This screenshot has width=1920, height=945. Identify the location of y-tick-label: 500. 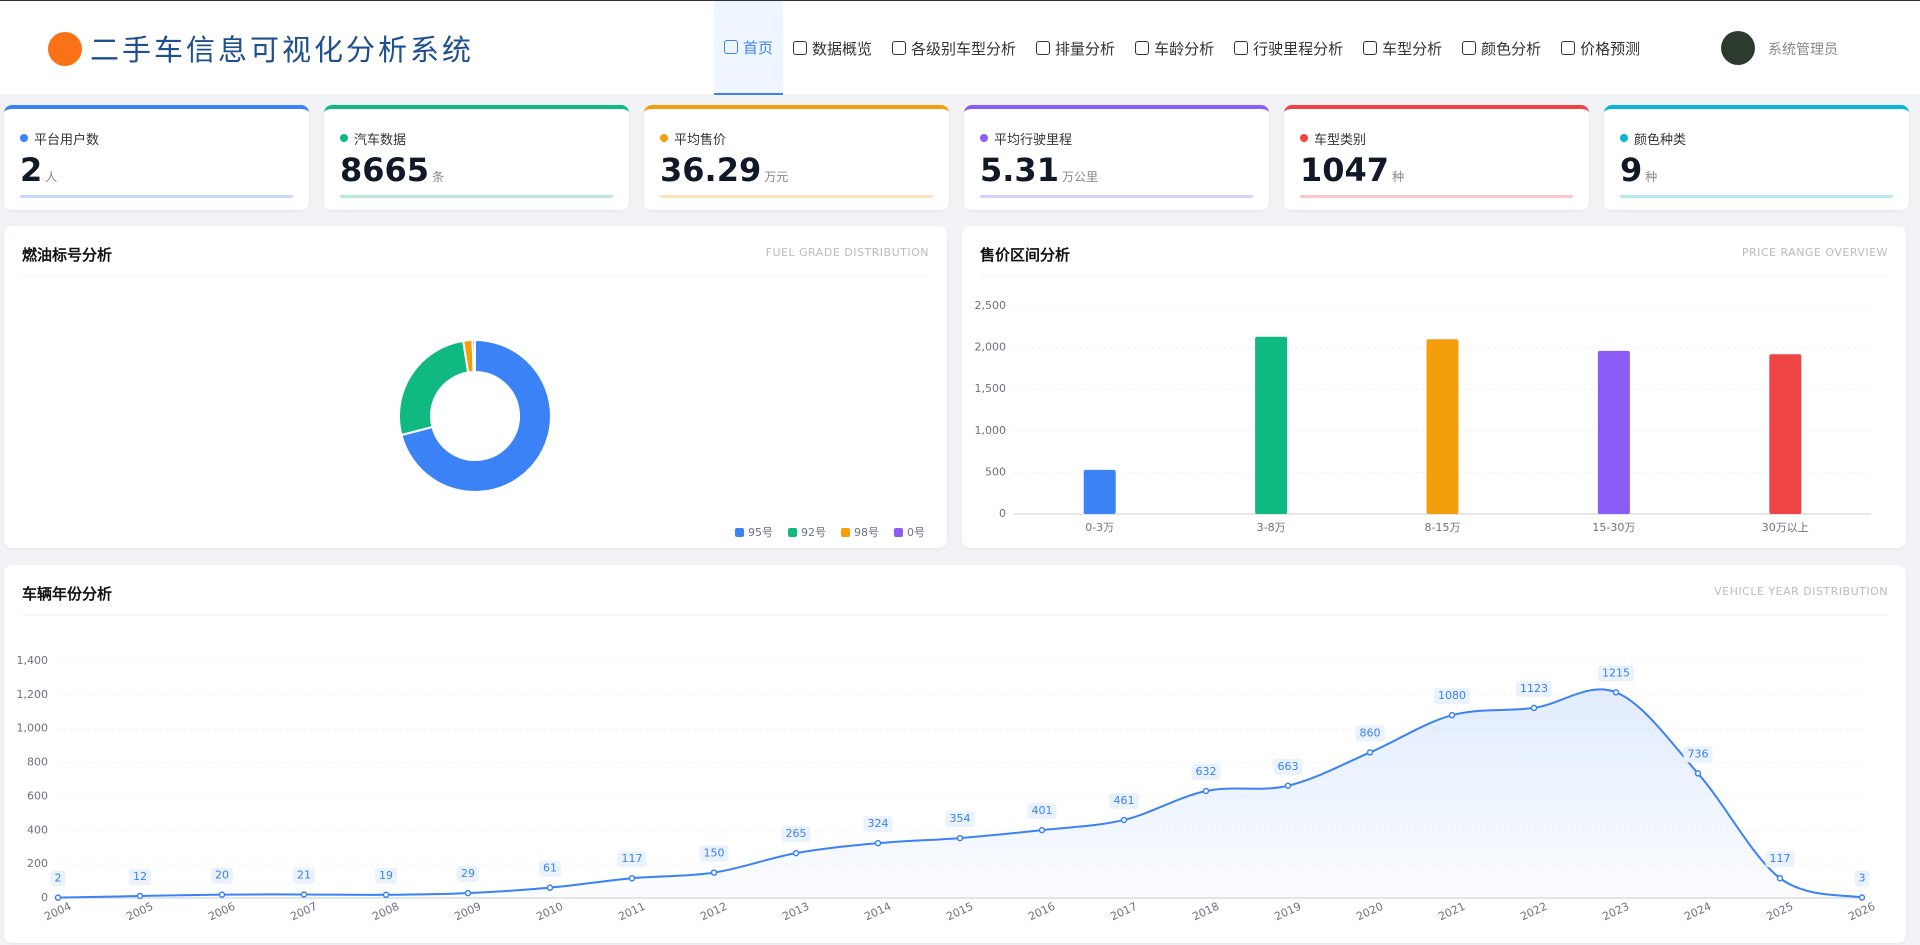
(995, 471).